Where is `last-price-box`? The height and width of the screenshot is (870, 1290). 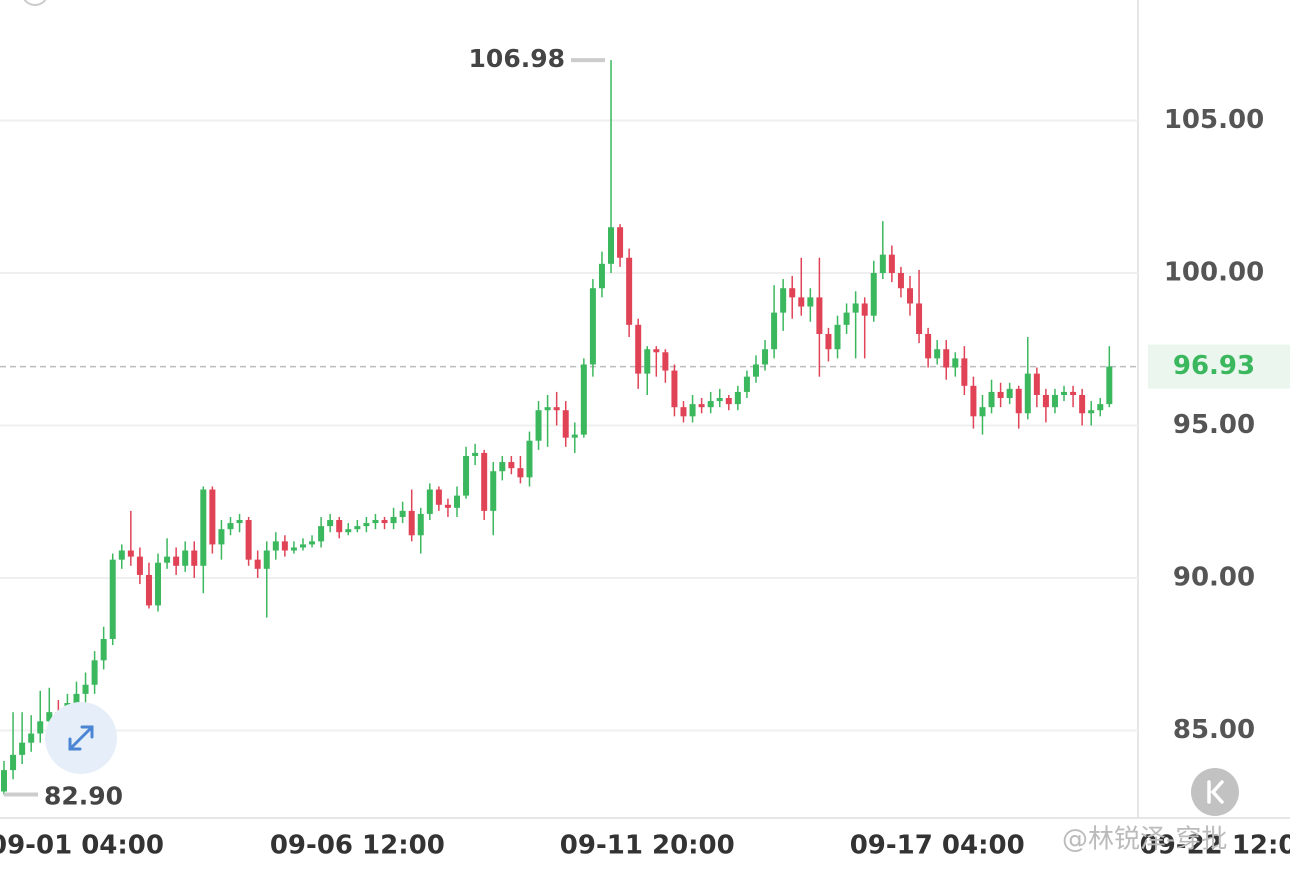 last-price-box is located at coordinates (1219, 366).